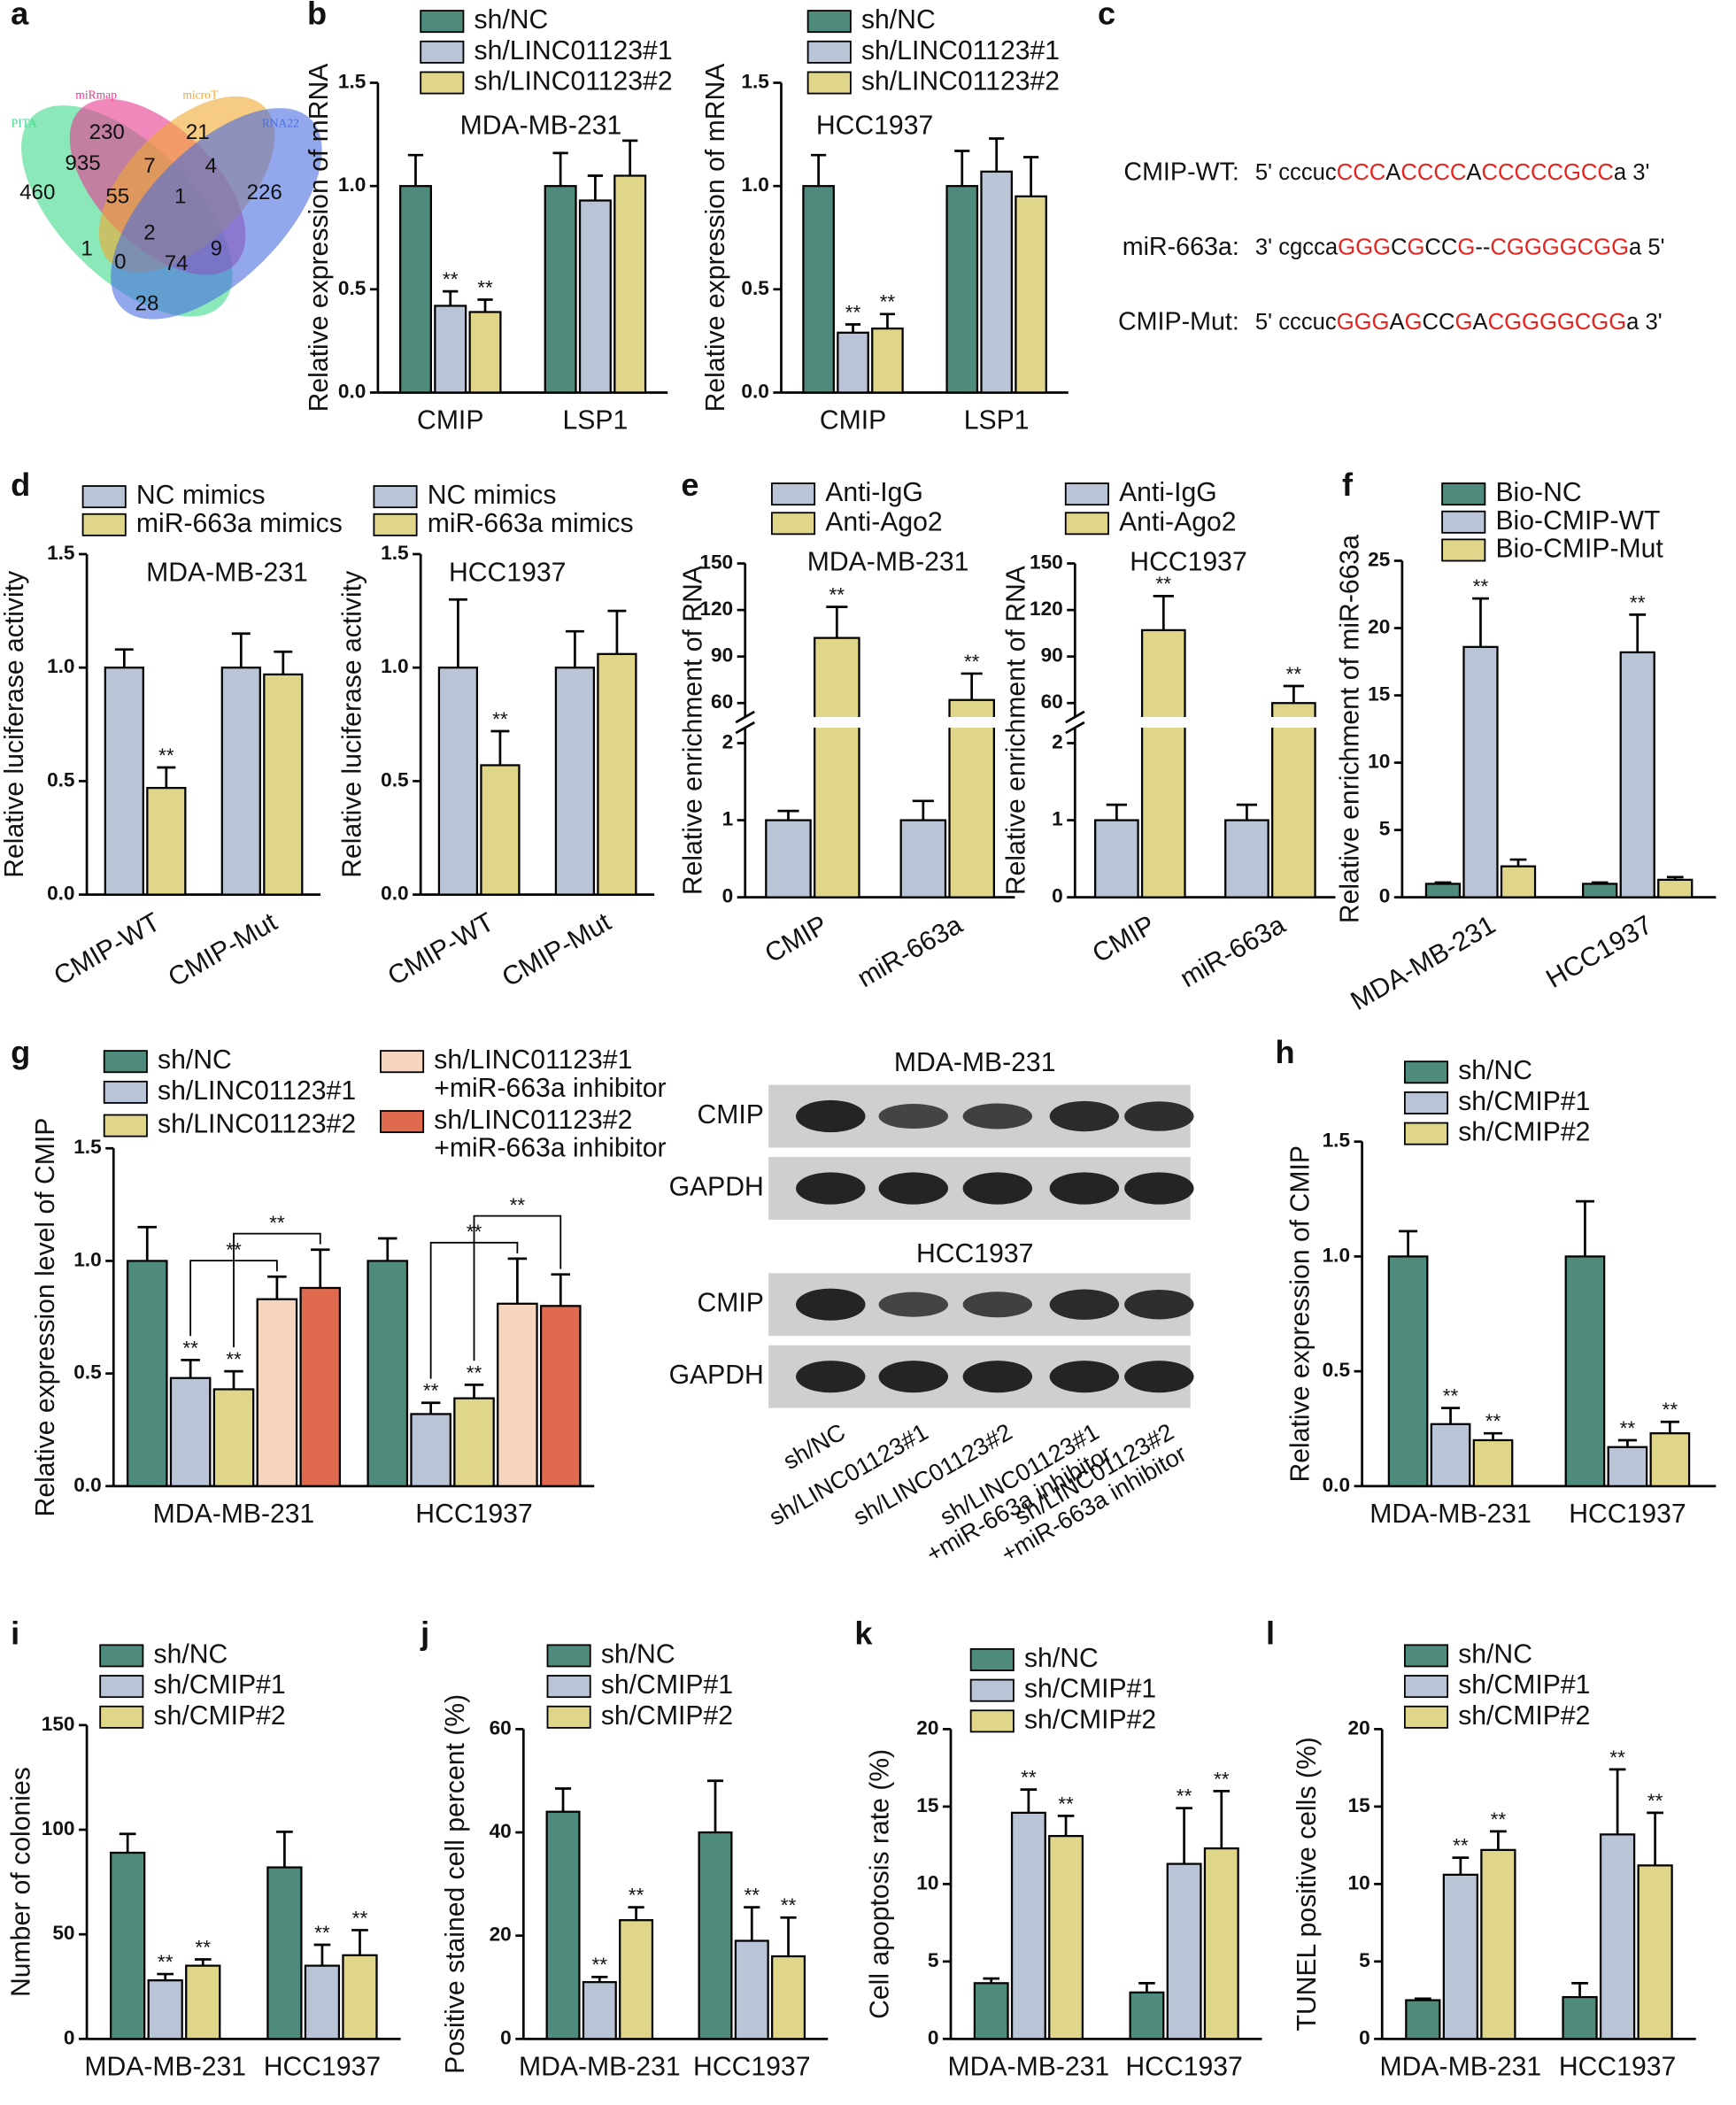 The height and width of the screenshot is (2105, 1736). Describe the element at coordinates (319, 238) in the screenshot. I see `y-axis-label: Relative expression of mRNA` at that location.